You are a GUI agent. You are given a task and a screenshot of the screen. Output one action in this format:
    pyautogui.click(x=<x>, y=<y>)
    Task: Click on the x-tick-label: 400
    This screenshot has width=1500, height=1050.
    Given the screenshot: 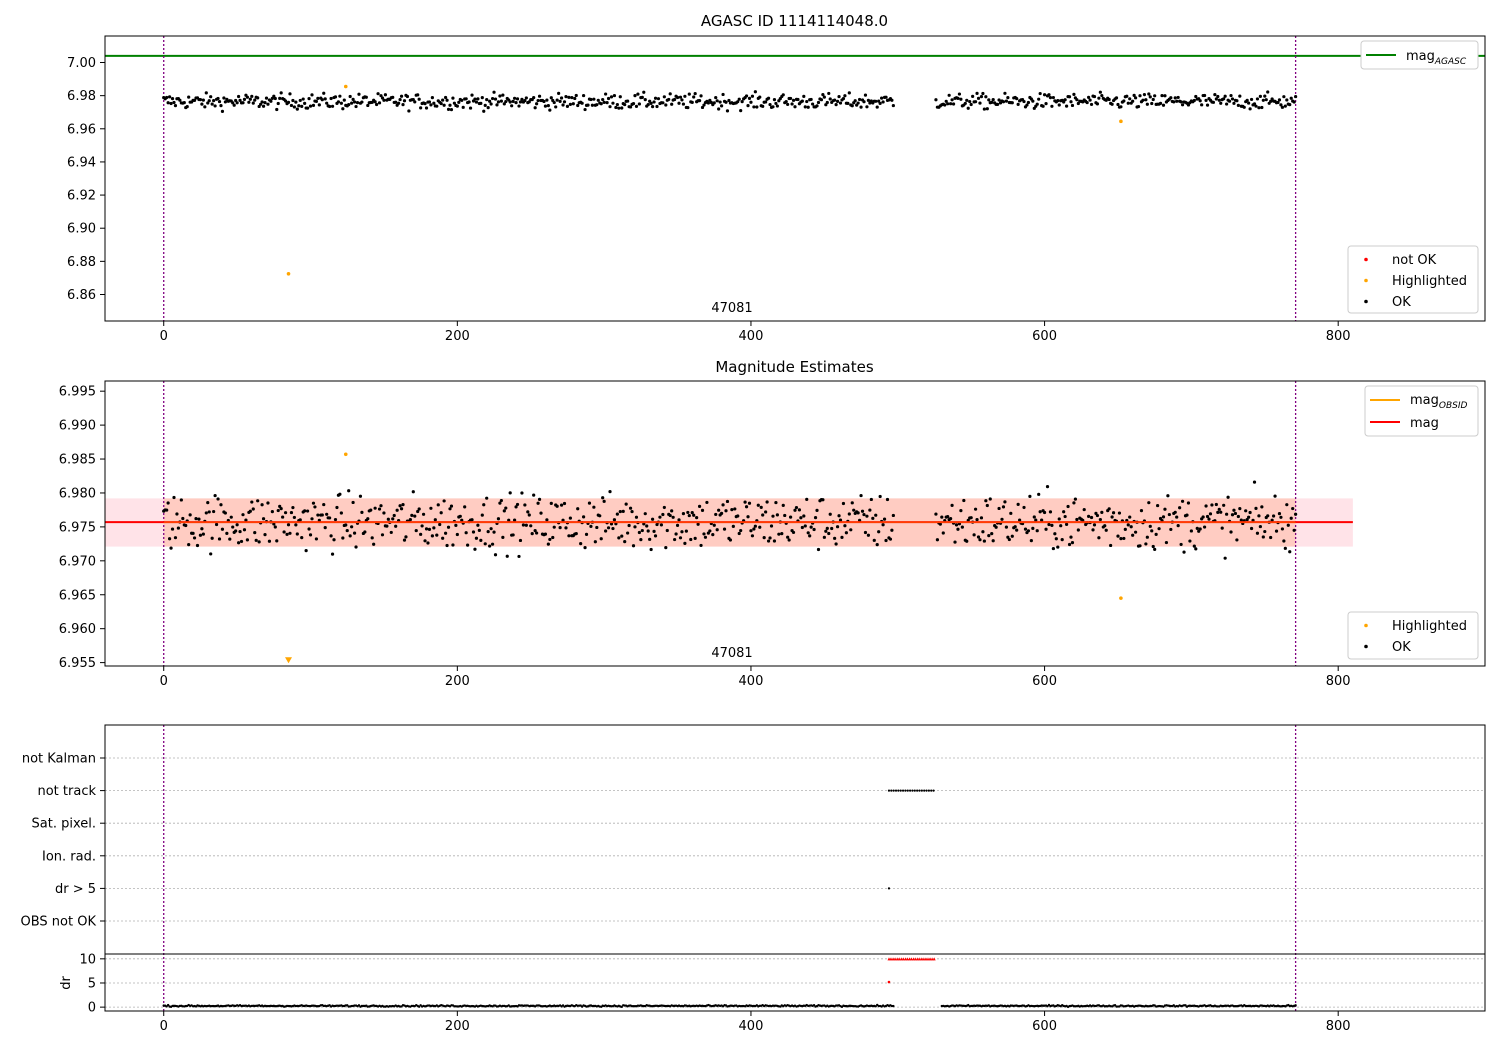 What is the action you would take?
    pyautogui.click(x=751, y=1026)
    